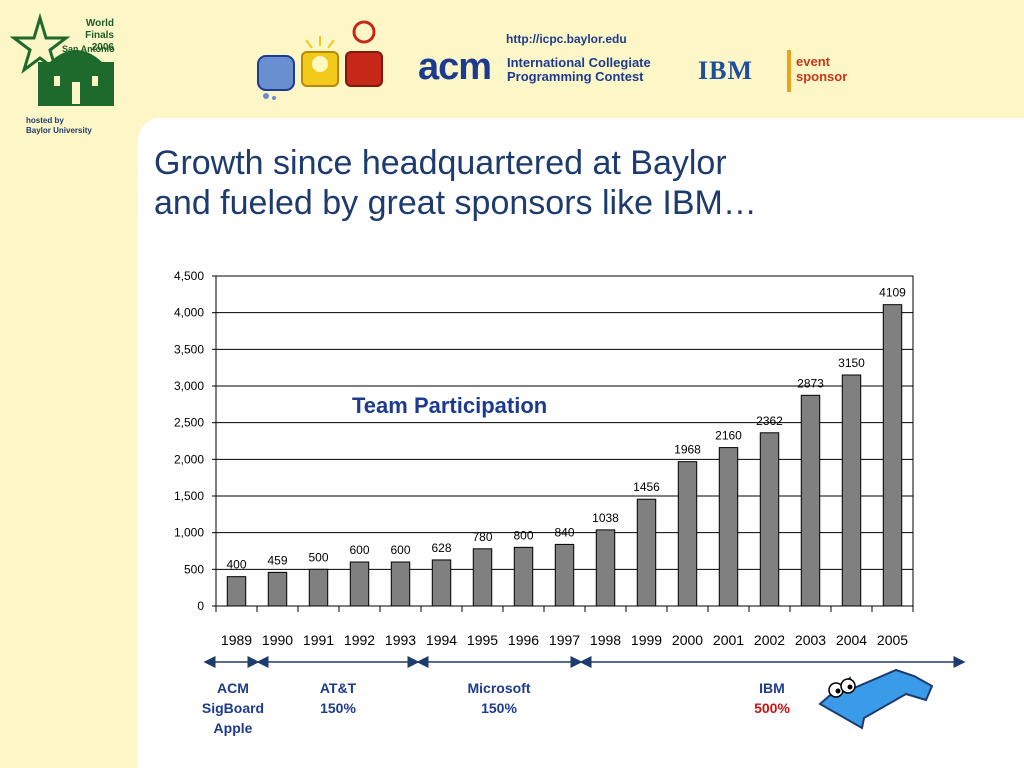  I want to click on world-finals-text: World Finals, so click(99, 29).